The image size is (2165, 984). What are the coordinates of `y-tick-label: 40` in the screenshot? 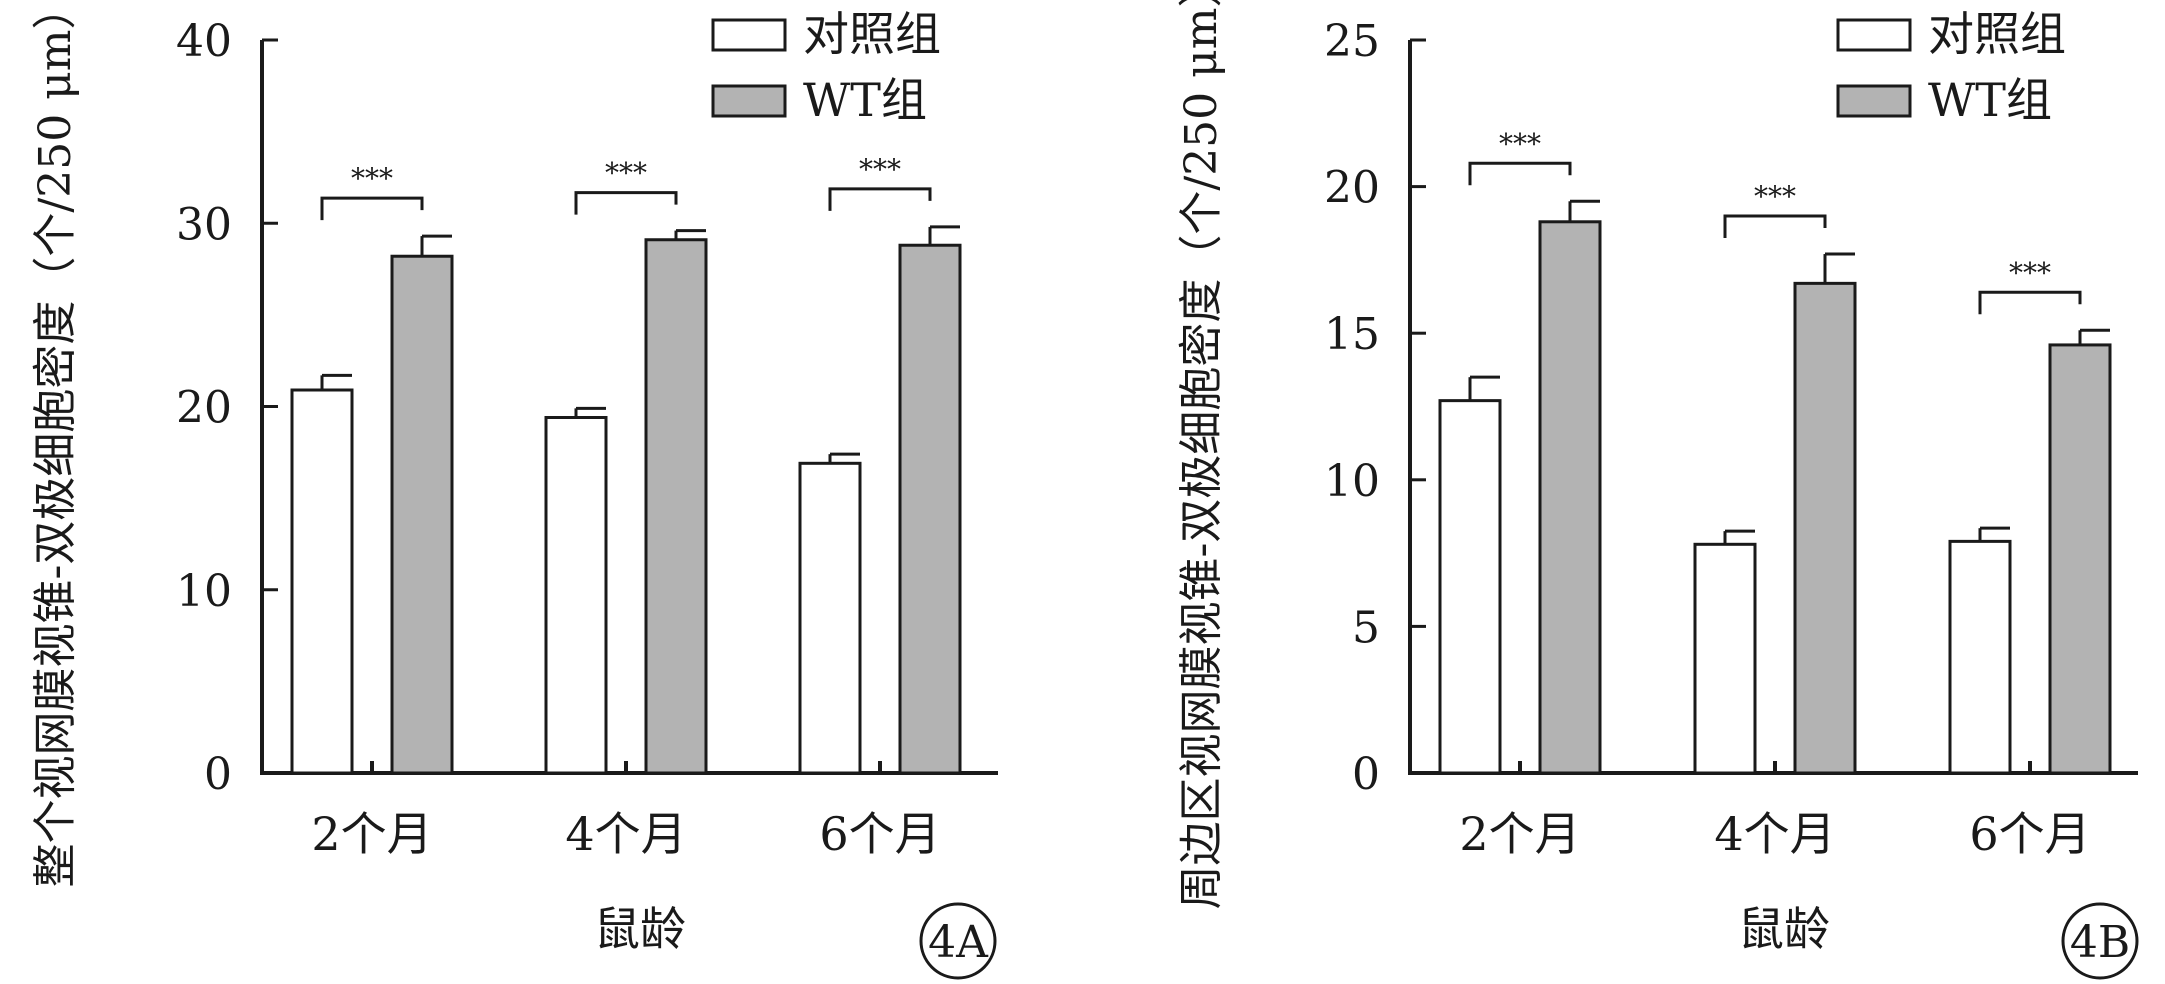 It's located at (204, 41).